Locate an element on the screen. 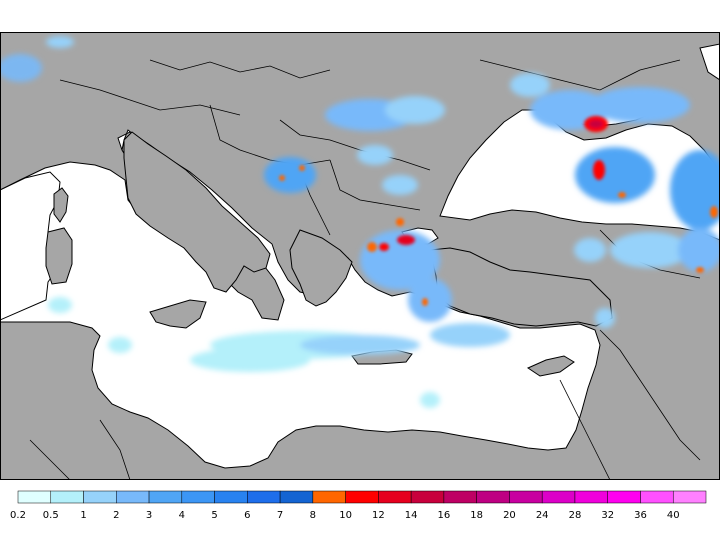 This screenshot has height=540, width=720. legend-label: 5 is located at coordinates (214, 515).